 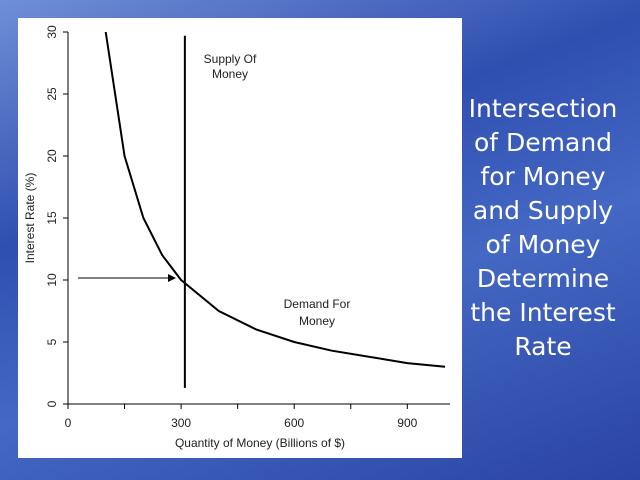 What do you see at coordinates (294, 423) in the screenshot?
I see `x-tick-label: 600` at bounding box center [294, 423].